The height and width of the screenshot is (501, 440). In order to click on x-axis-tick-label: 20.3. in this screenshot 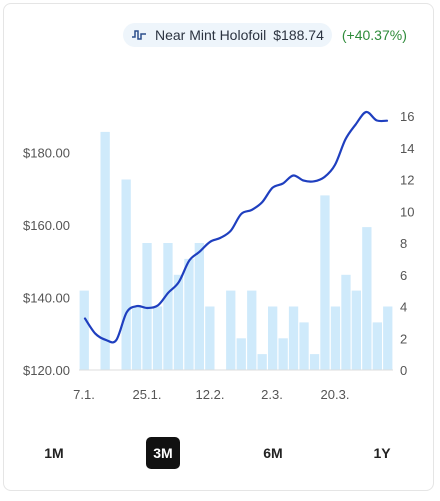, I will do `click(335, 394)`.